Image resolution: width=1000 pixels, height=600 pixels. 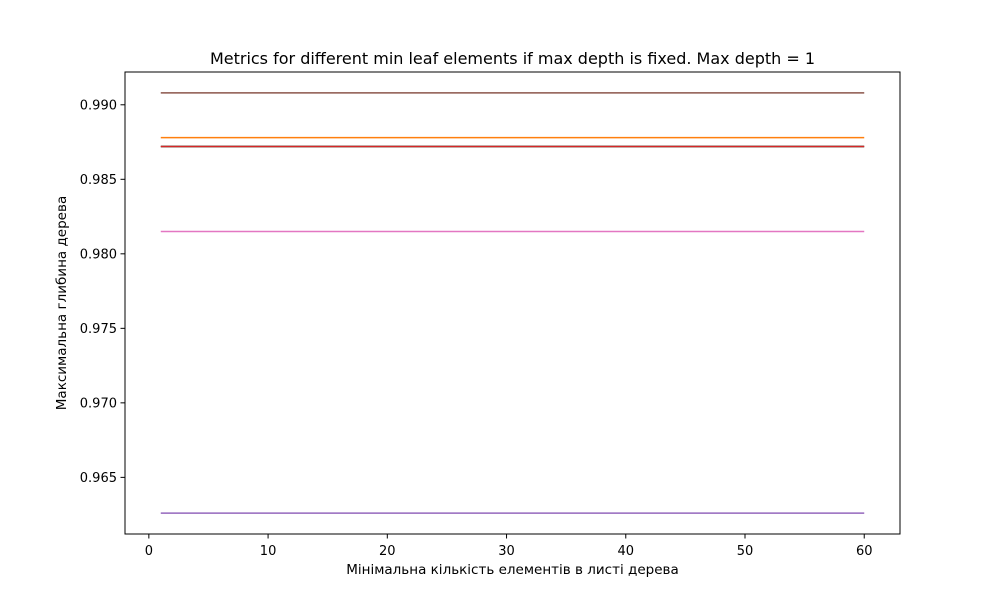 I want to click on y-tick-label: 0.990, so click(x=98, y=105).